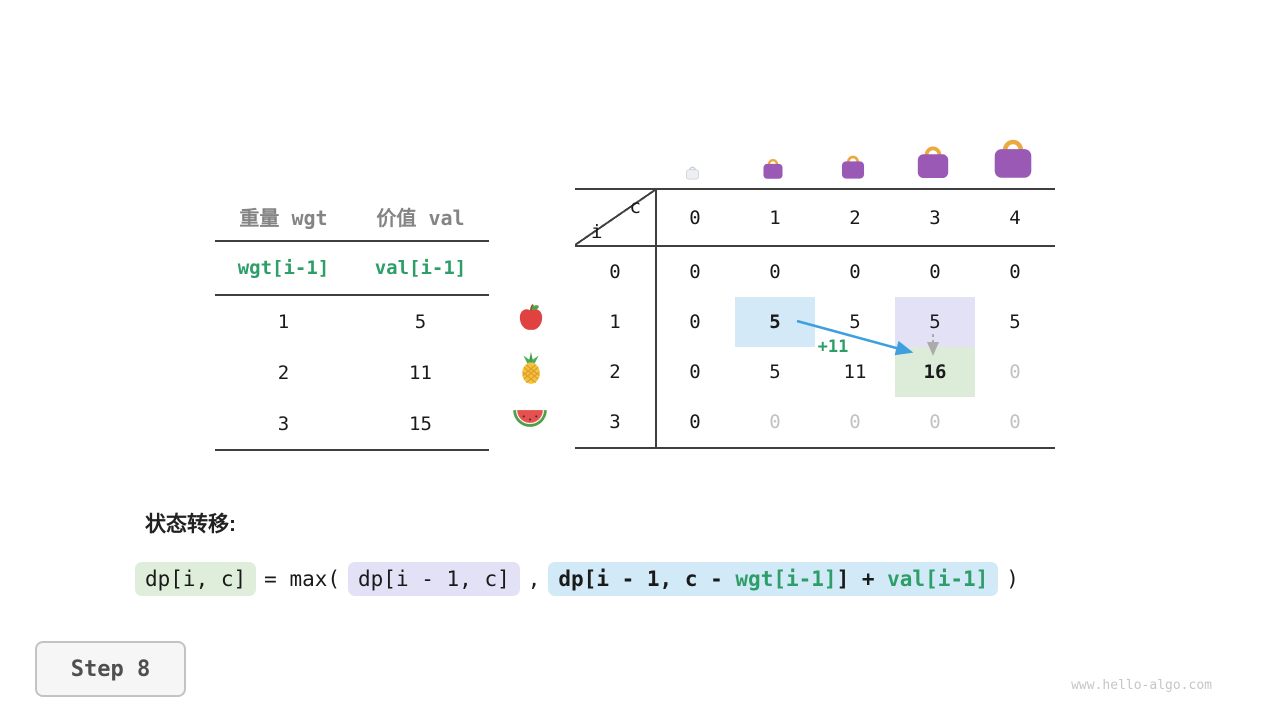 This screenshot has width=1280, height=720. What do you see at coordinates (352, 372) in the screenshot?
I see `items-table-row: 2 11` at bounding box center [352, 372].